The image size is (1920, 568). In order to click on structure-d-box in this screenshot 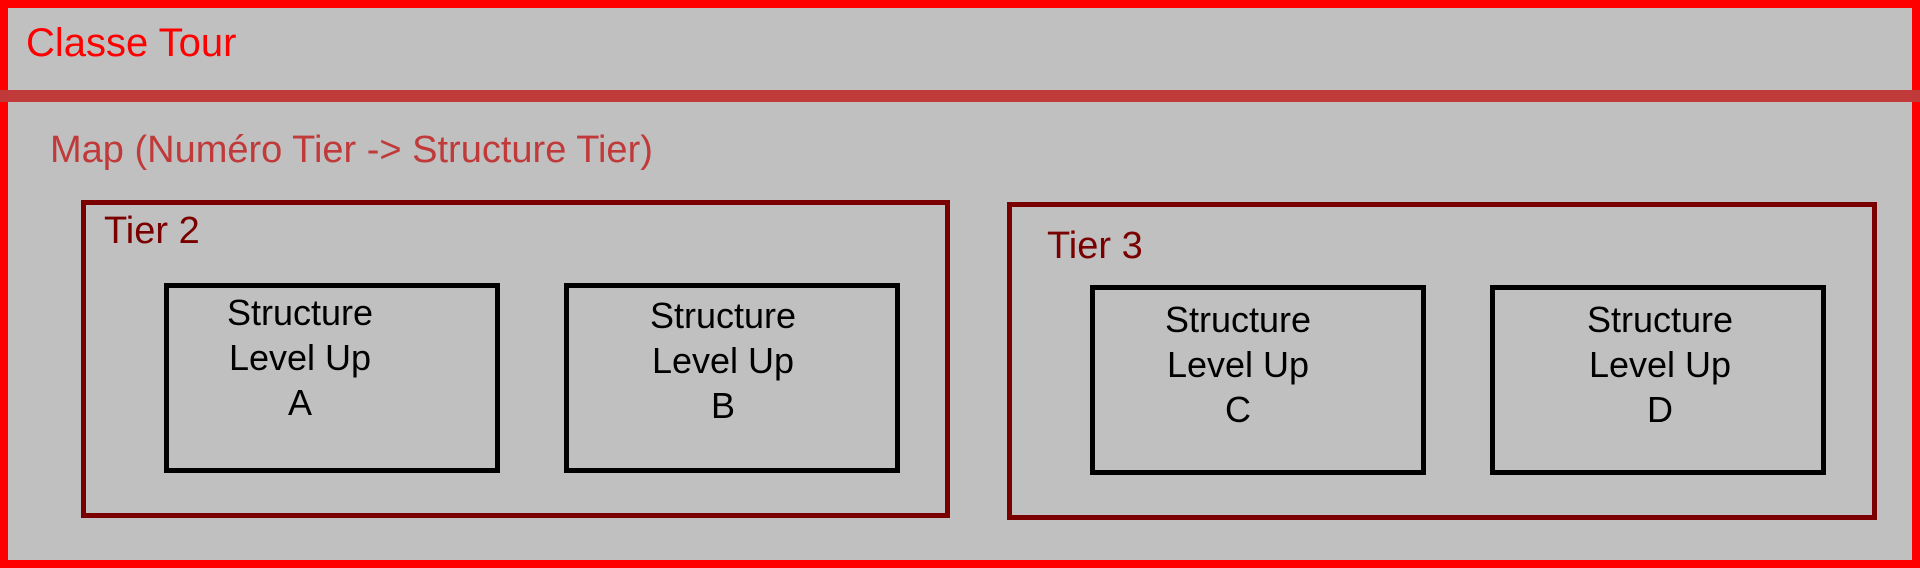, I will do `click(1658, 380)`.